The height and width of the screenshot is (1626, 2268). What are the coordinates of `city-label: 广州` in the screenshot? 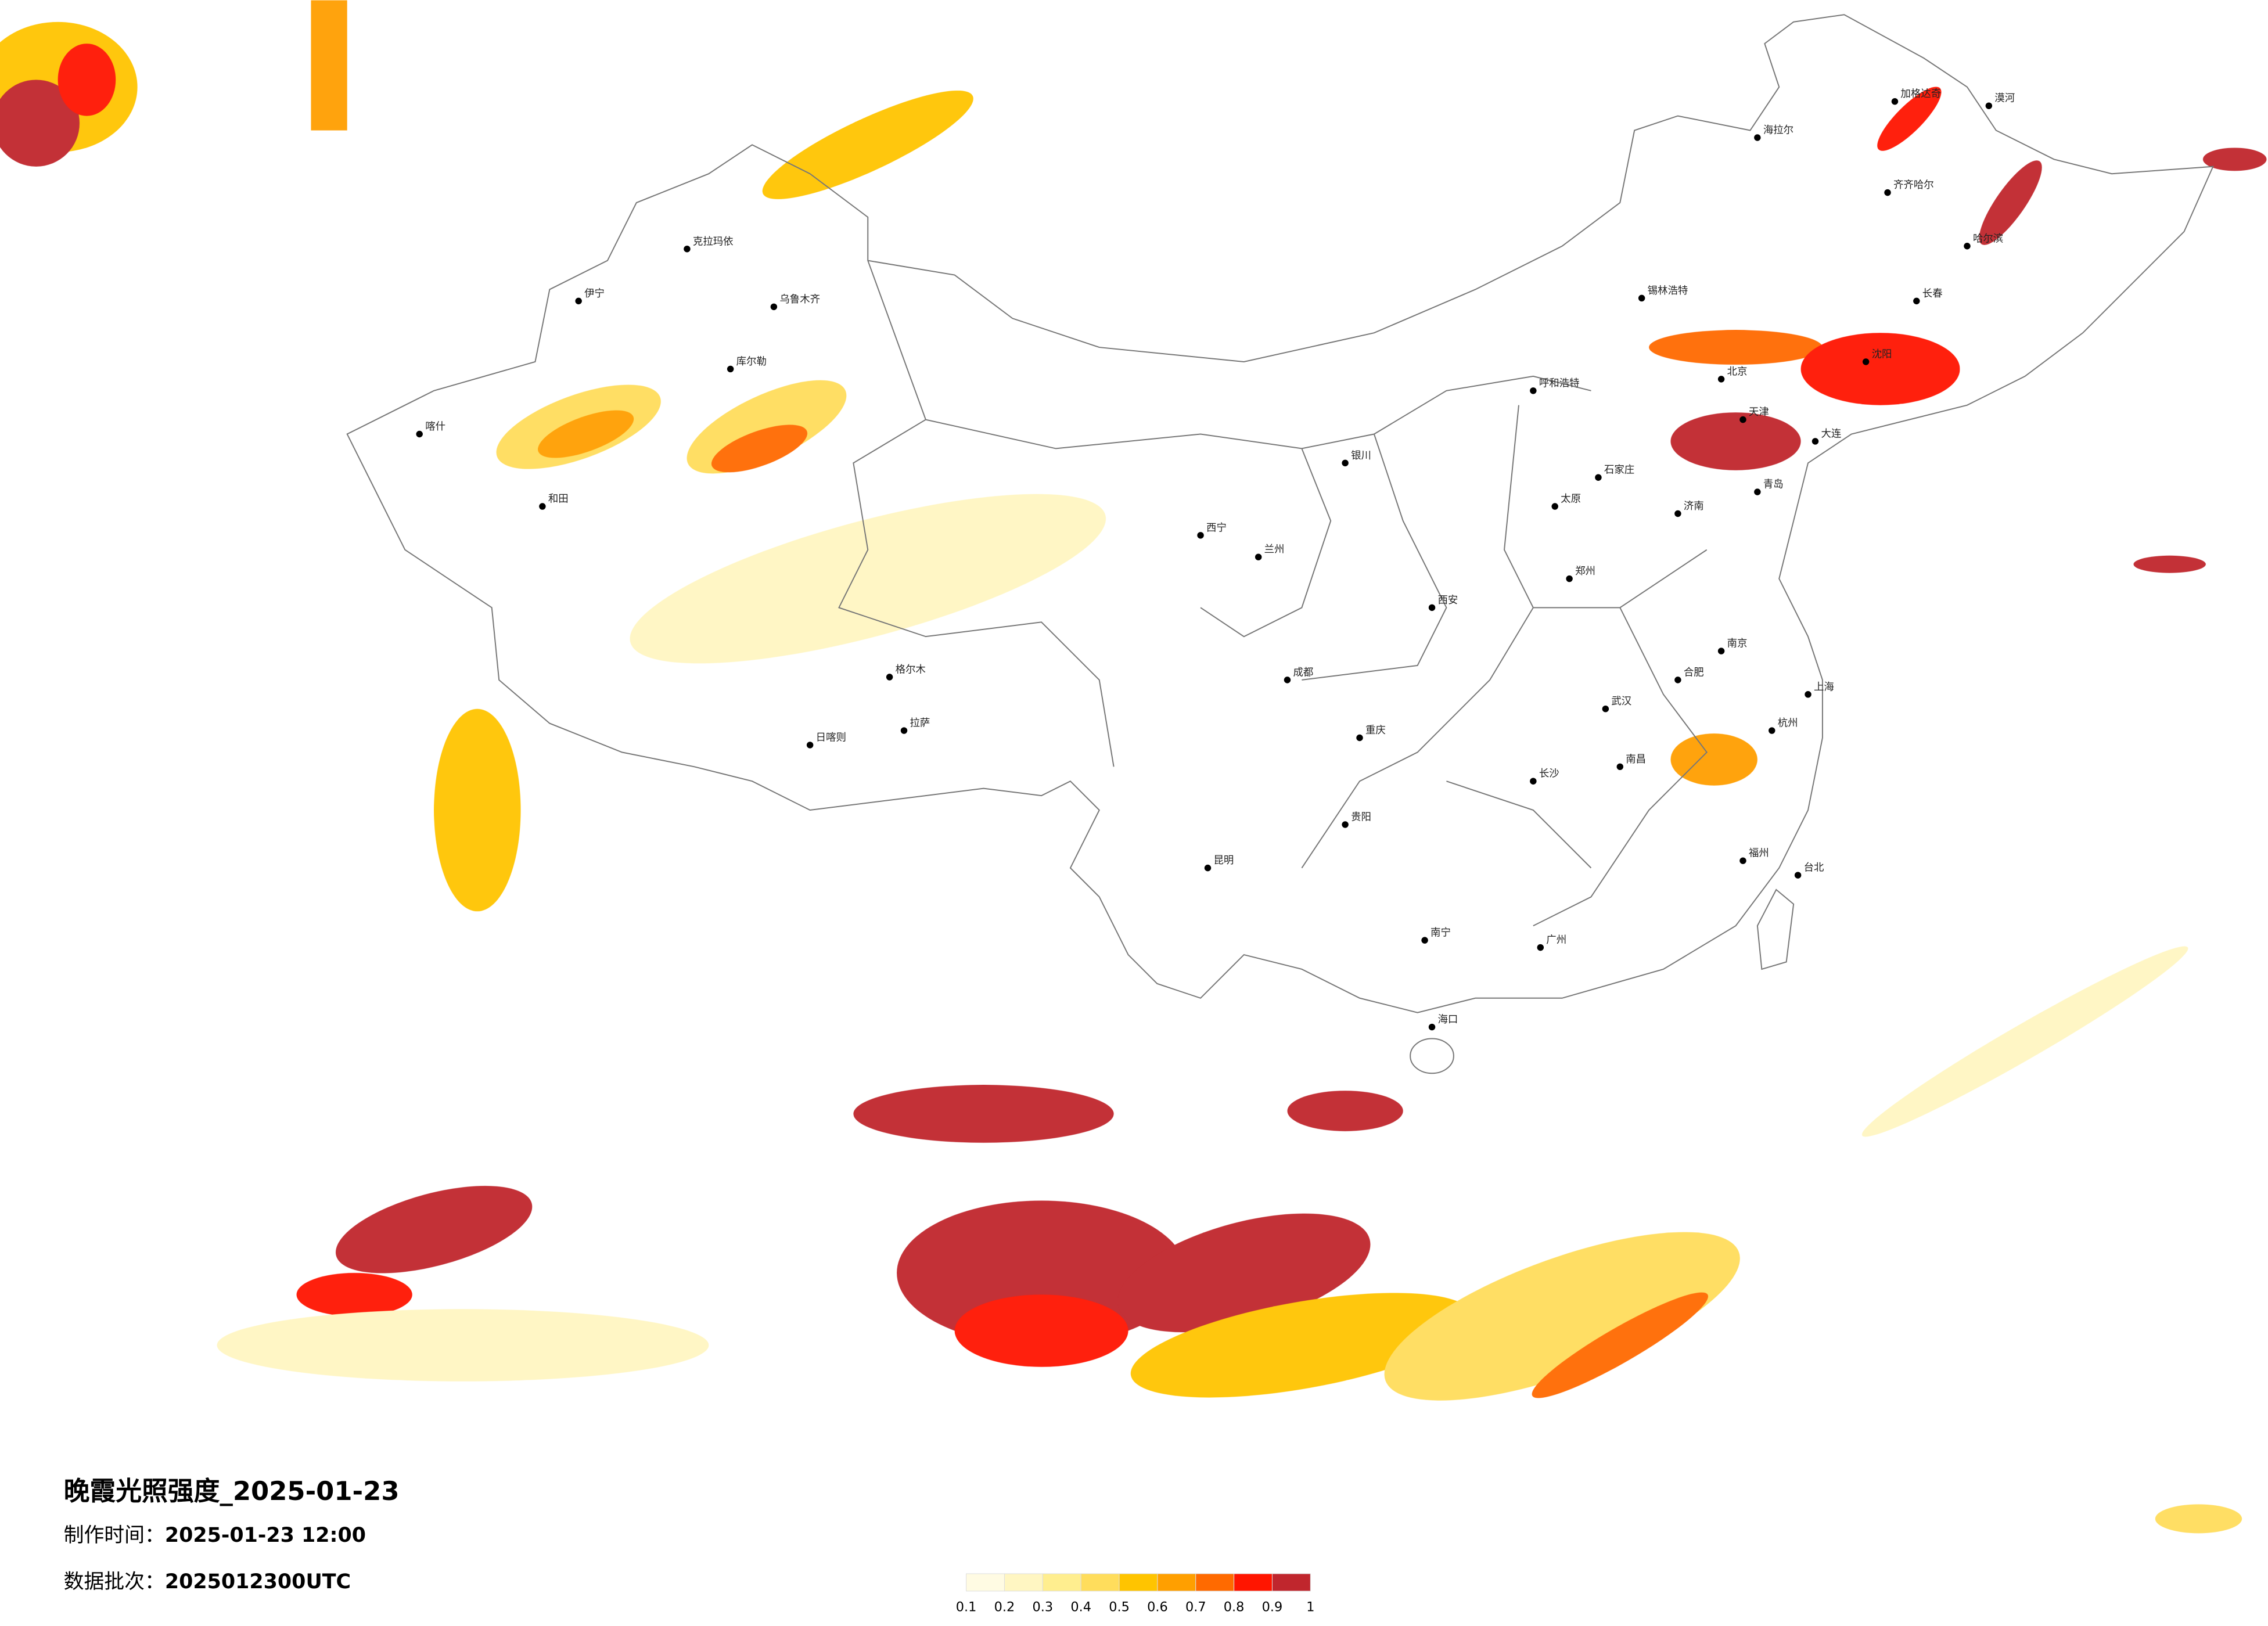 It's located at (1556, 940).